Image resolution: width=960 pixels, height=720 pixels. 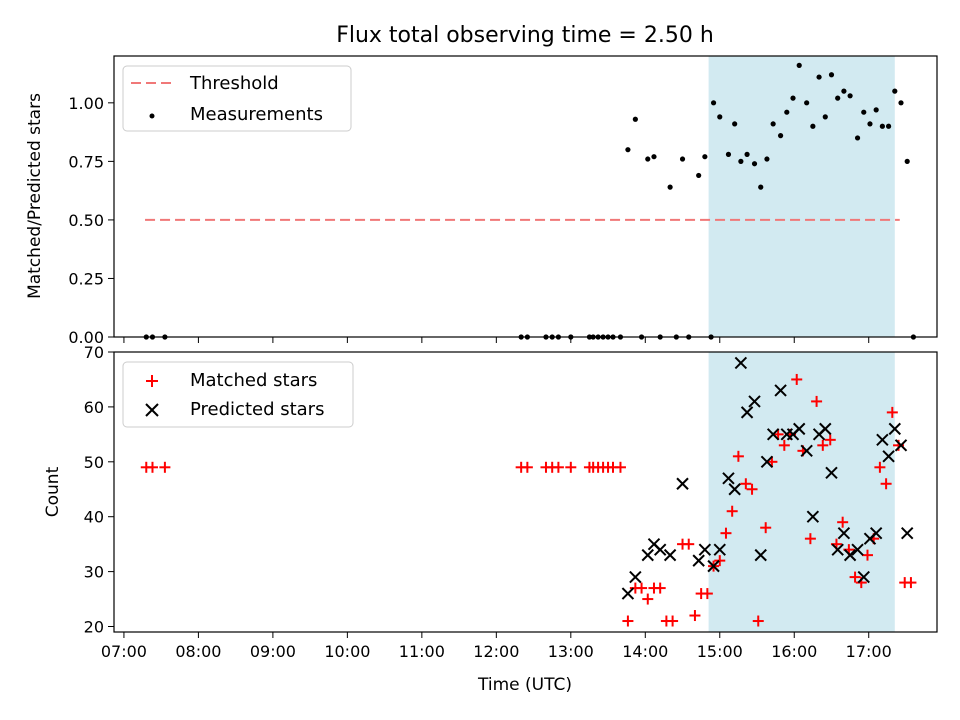 What do you see at coordinates (525, 35) in the screenshot?
I see `figure-title: Flux total observing time = 2.50 h` at bounding box center [525, 35].